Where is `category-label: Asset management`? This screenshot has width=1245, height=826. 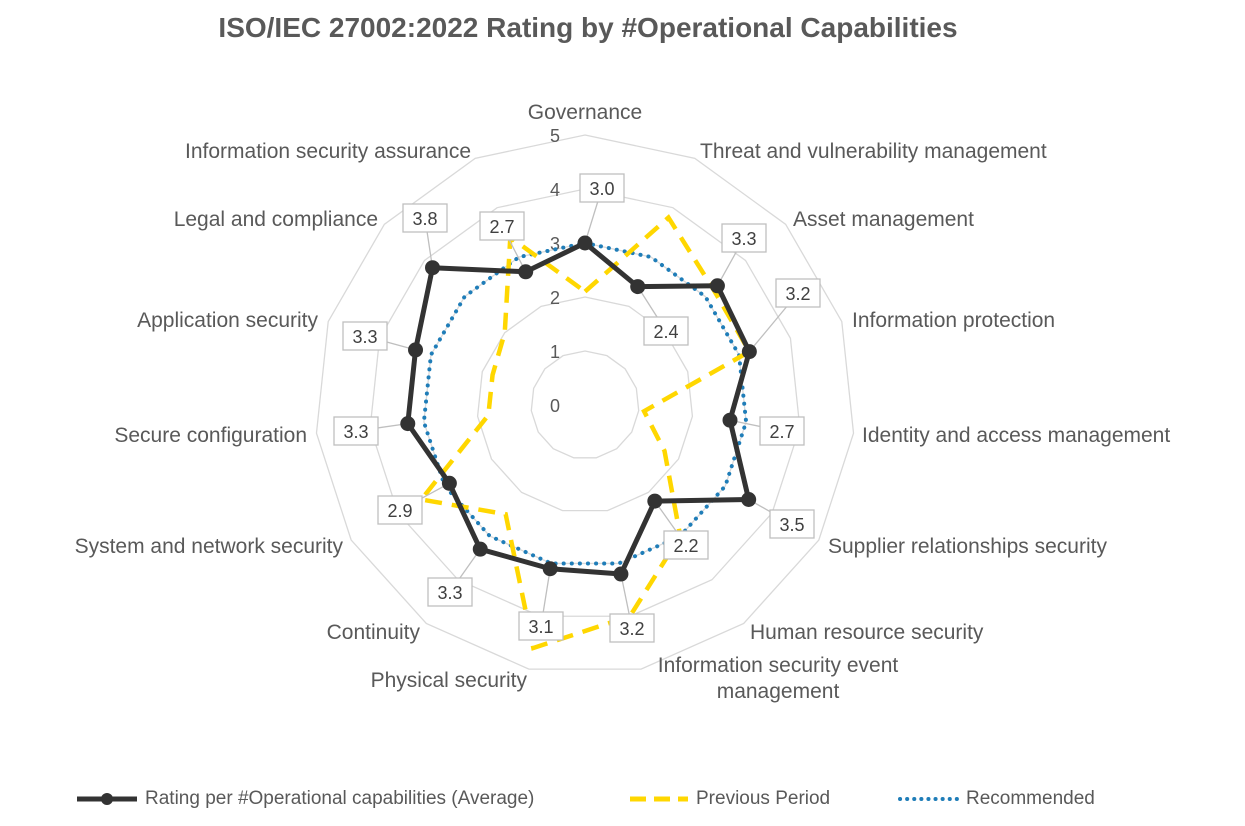 category-label: Asset management is located at coordinates (883, 219).